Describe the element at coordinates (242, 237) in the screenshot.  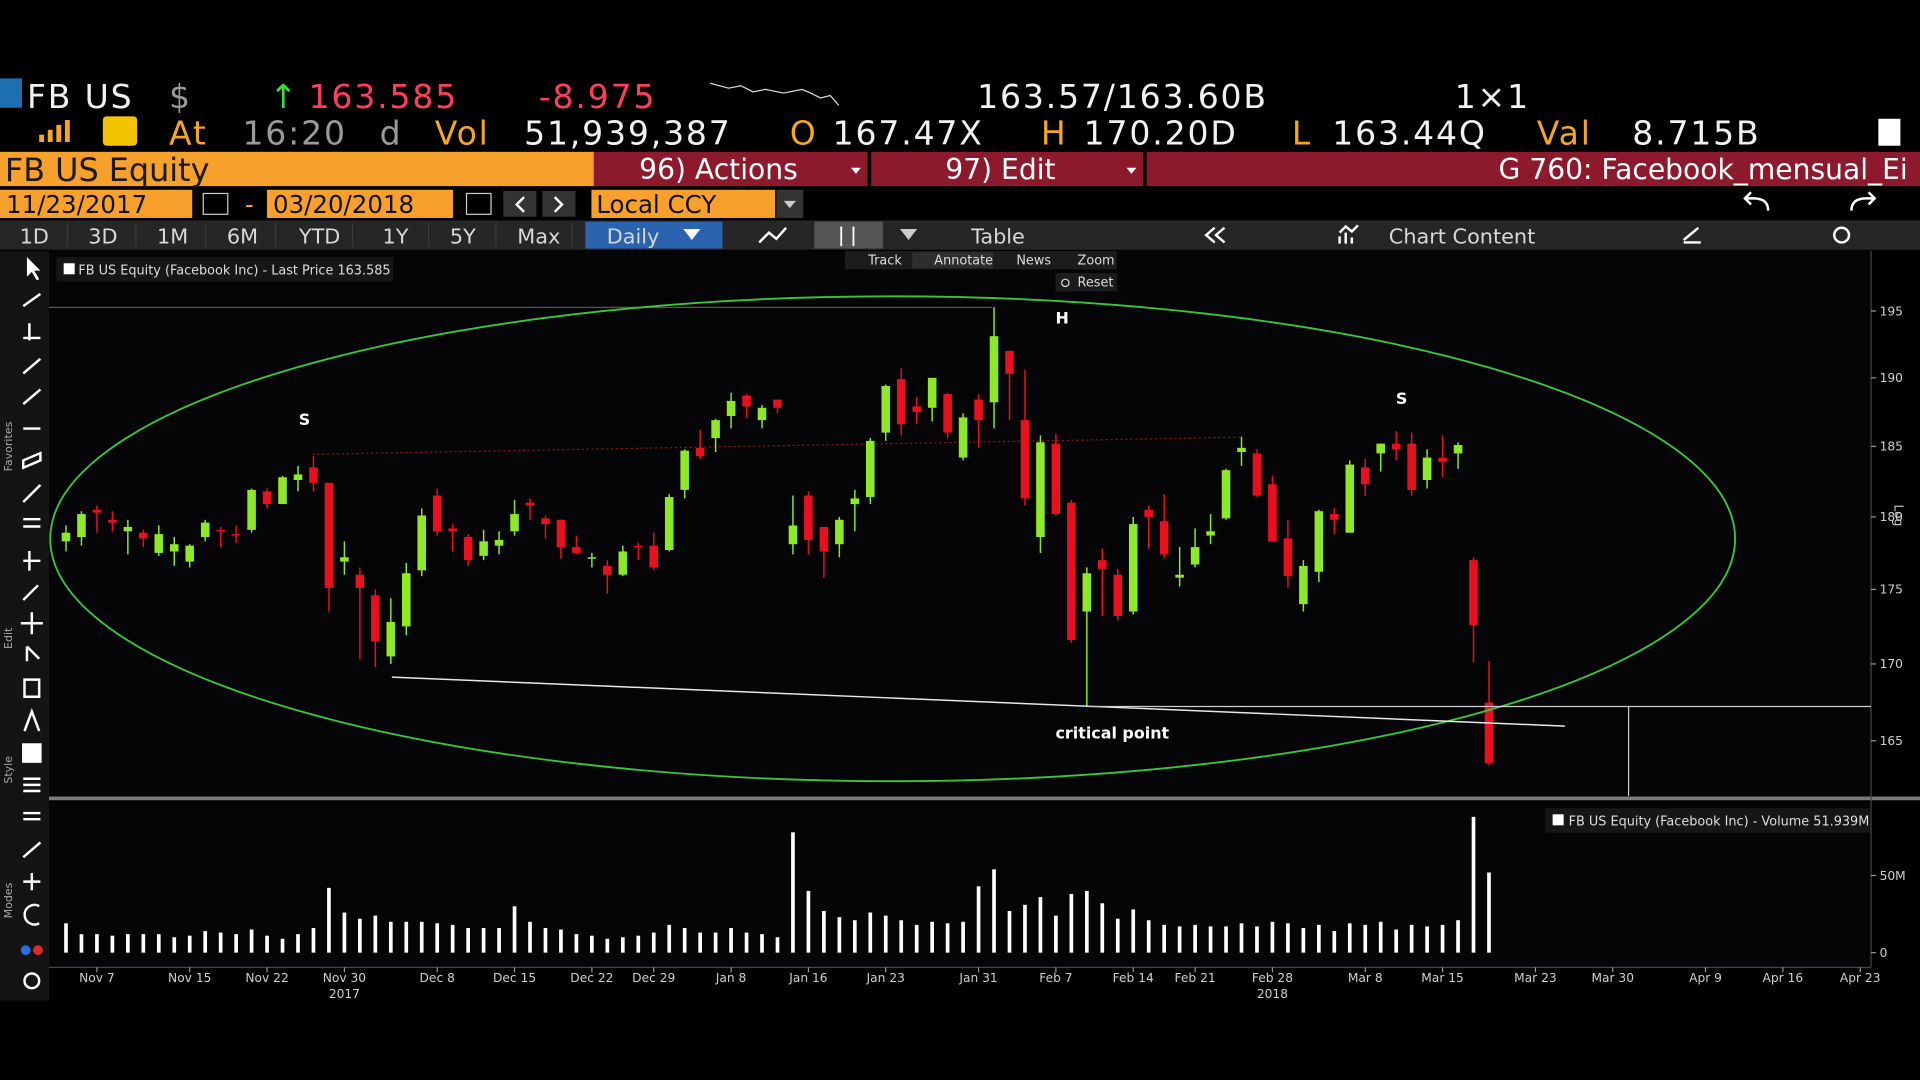
I see `range-tab: 6M` at that location.